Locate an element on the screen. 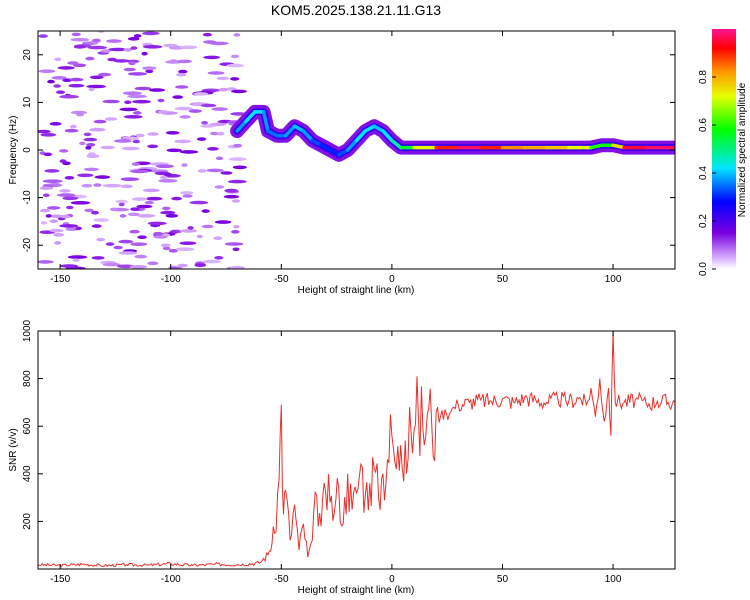  snr-x-label: Height of straight line (km) is located at coordinates (356, 590).